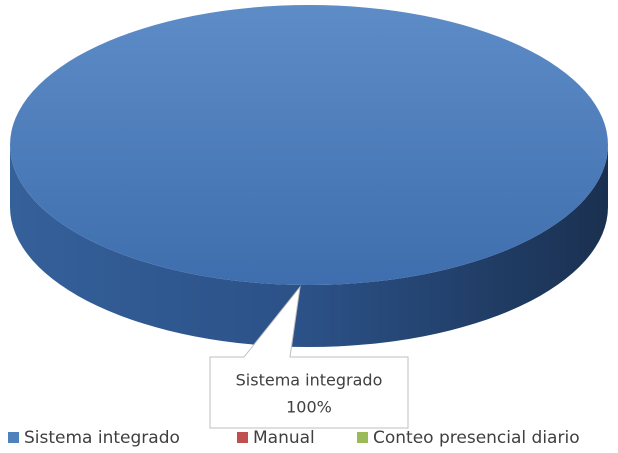 This screenshot has width=618, height=453. I want to click on data-label-category: Sistema integrado, so click(309, 380).